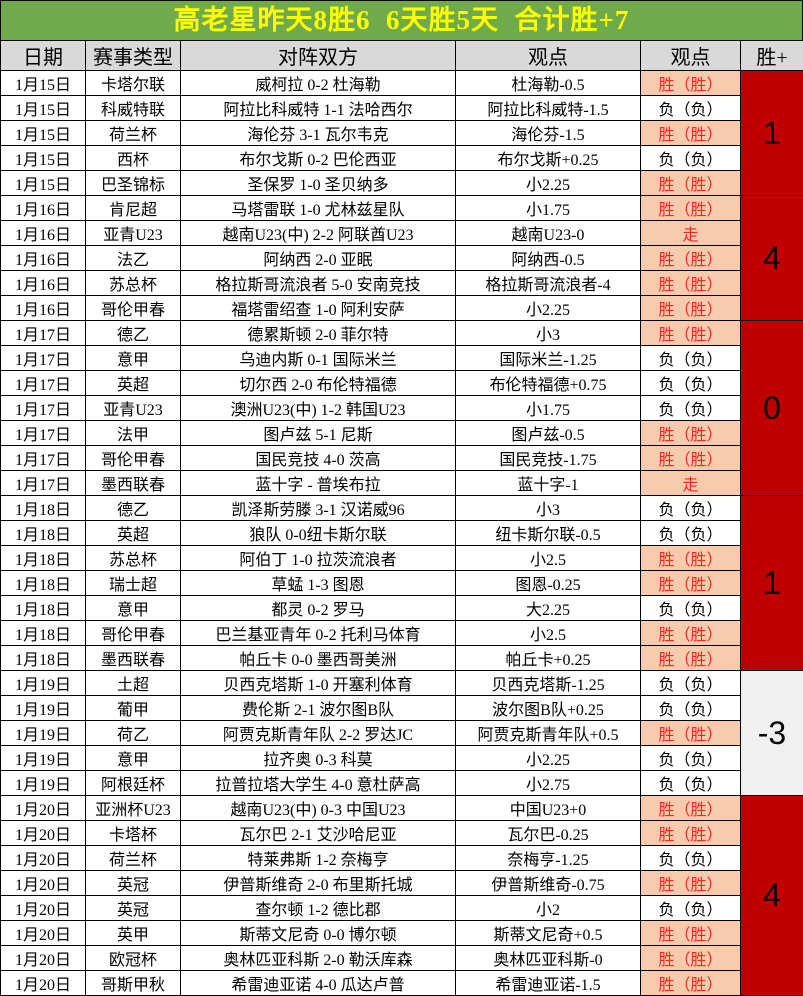  What do you see at coordinates (548, 83) in the screenshot?
I see `pick-cell: 杜海勒-0.5` at bounding box center [548, 83].